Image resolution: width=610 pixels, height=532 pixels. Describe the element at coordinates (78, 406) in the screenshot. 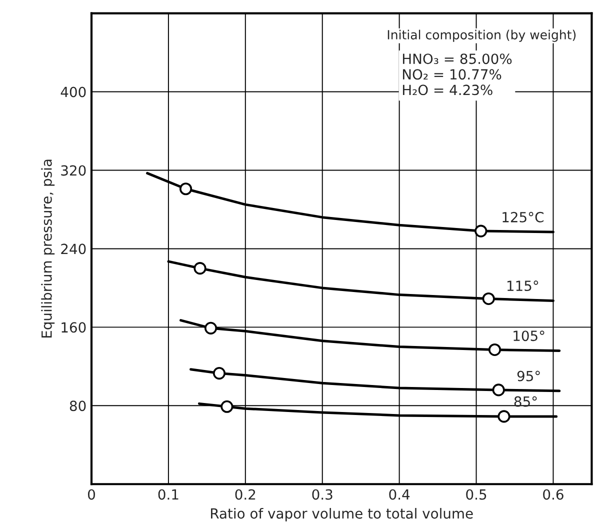

I see `y-tick-label: 80` at that location.